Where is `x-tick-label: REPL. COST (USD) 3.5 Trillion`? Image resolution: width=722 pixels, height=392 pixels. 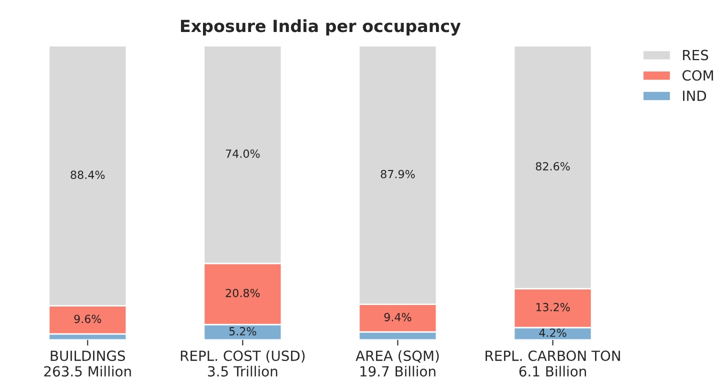 x-tick-label: REPL. COST (USD) 3.5 Trillion is located at coordinates (242, 363).